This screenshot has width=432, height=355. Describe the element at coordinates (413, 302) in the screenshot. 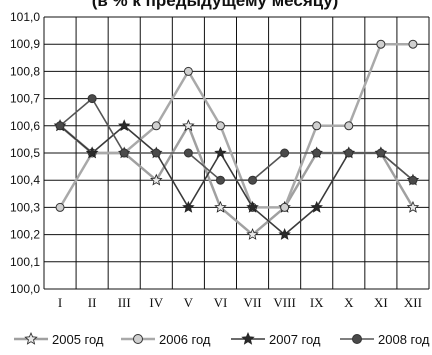

I see `x-tick-label: XII` at that location.